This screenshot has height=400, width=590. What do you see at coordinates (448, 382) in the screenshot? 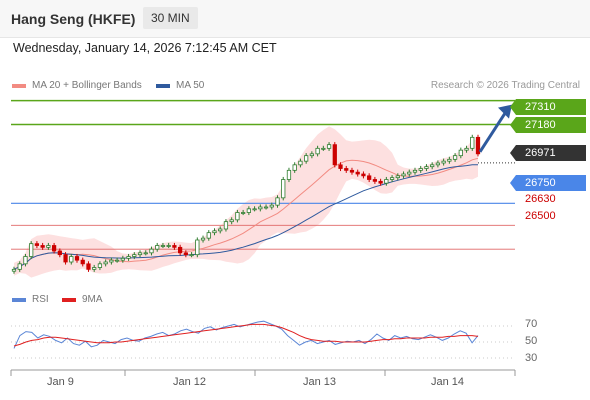
I see `x-tick-jan14: Jan 14` at bounding box center [448, 382].